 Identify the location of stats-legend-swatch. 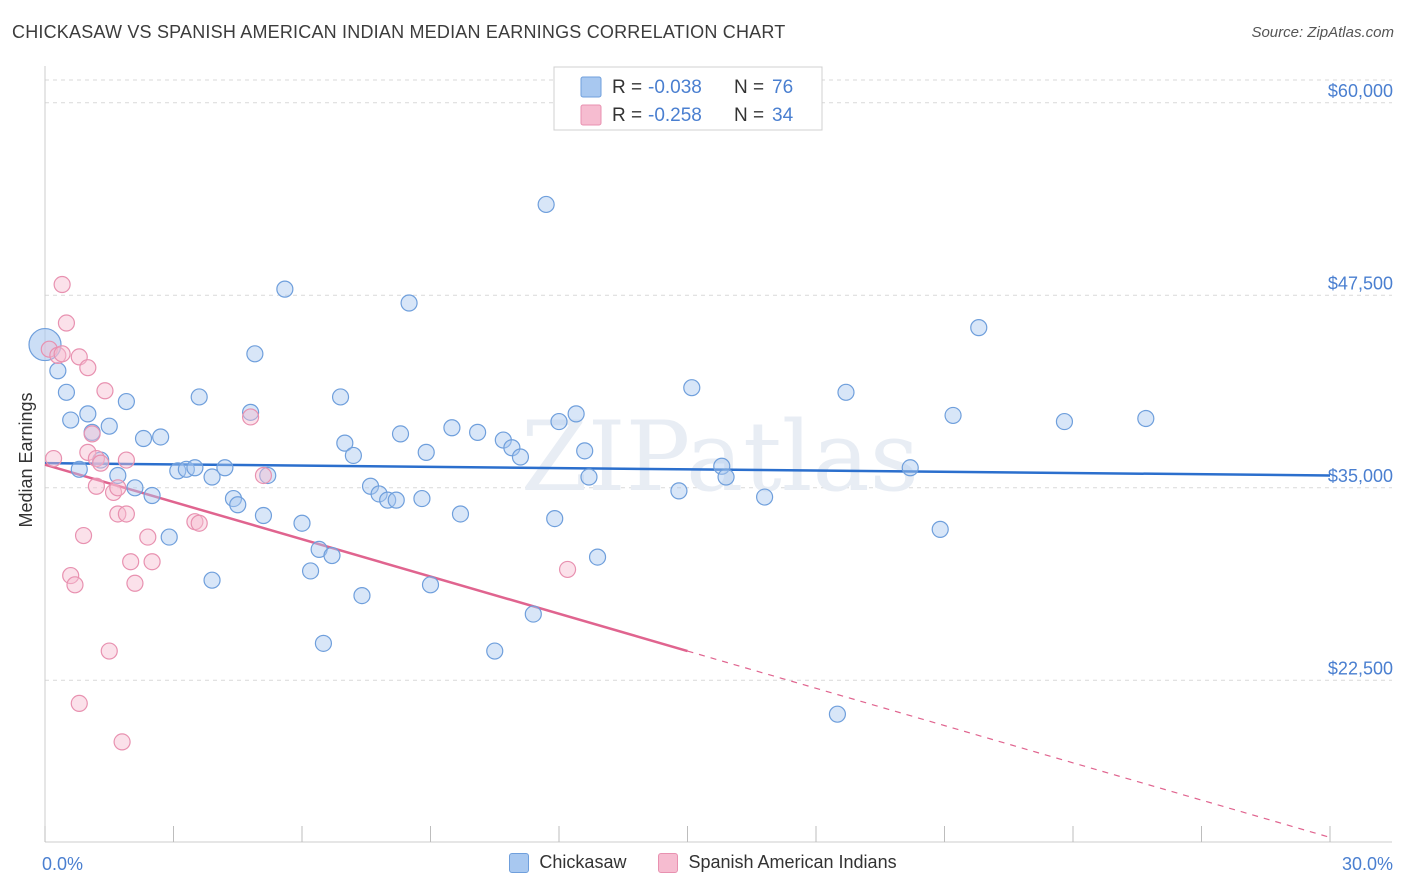
(591, 87).